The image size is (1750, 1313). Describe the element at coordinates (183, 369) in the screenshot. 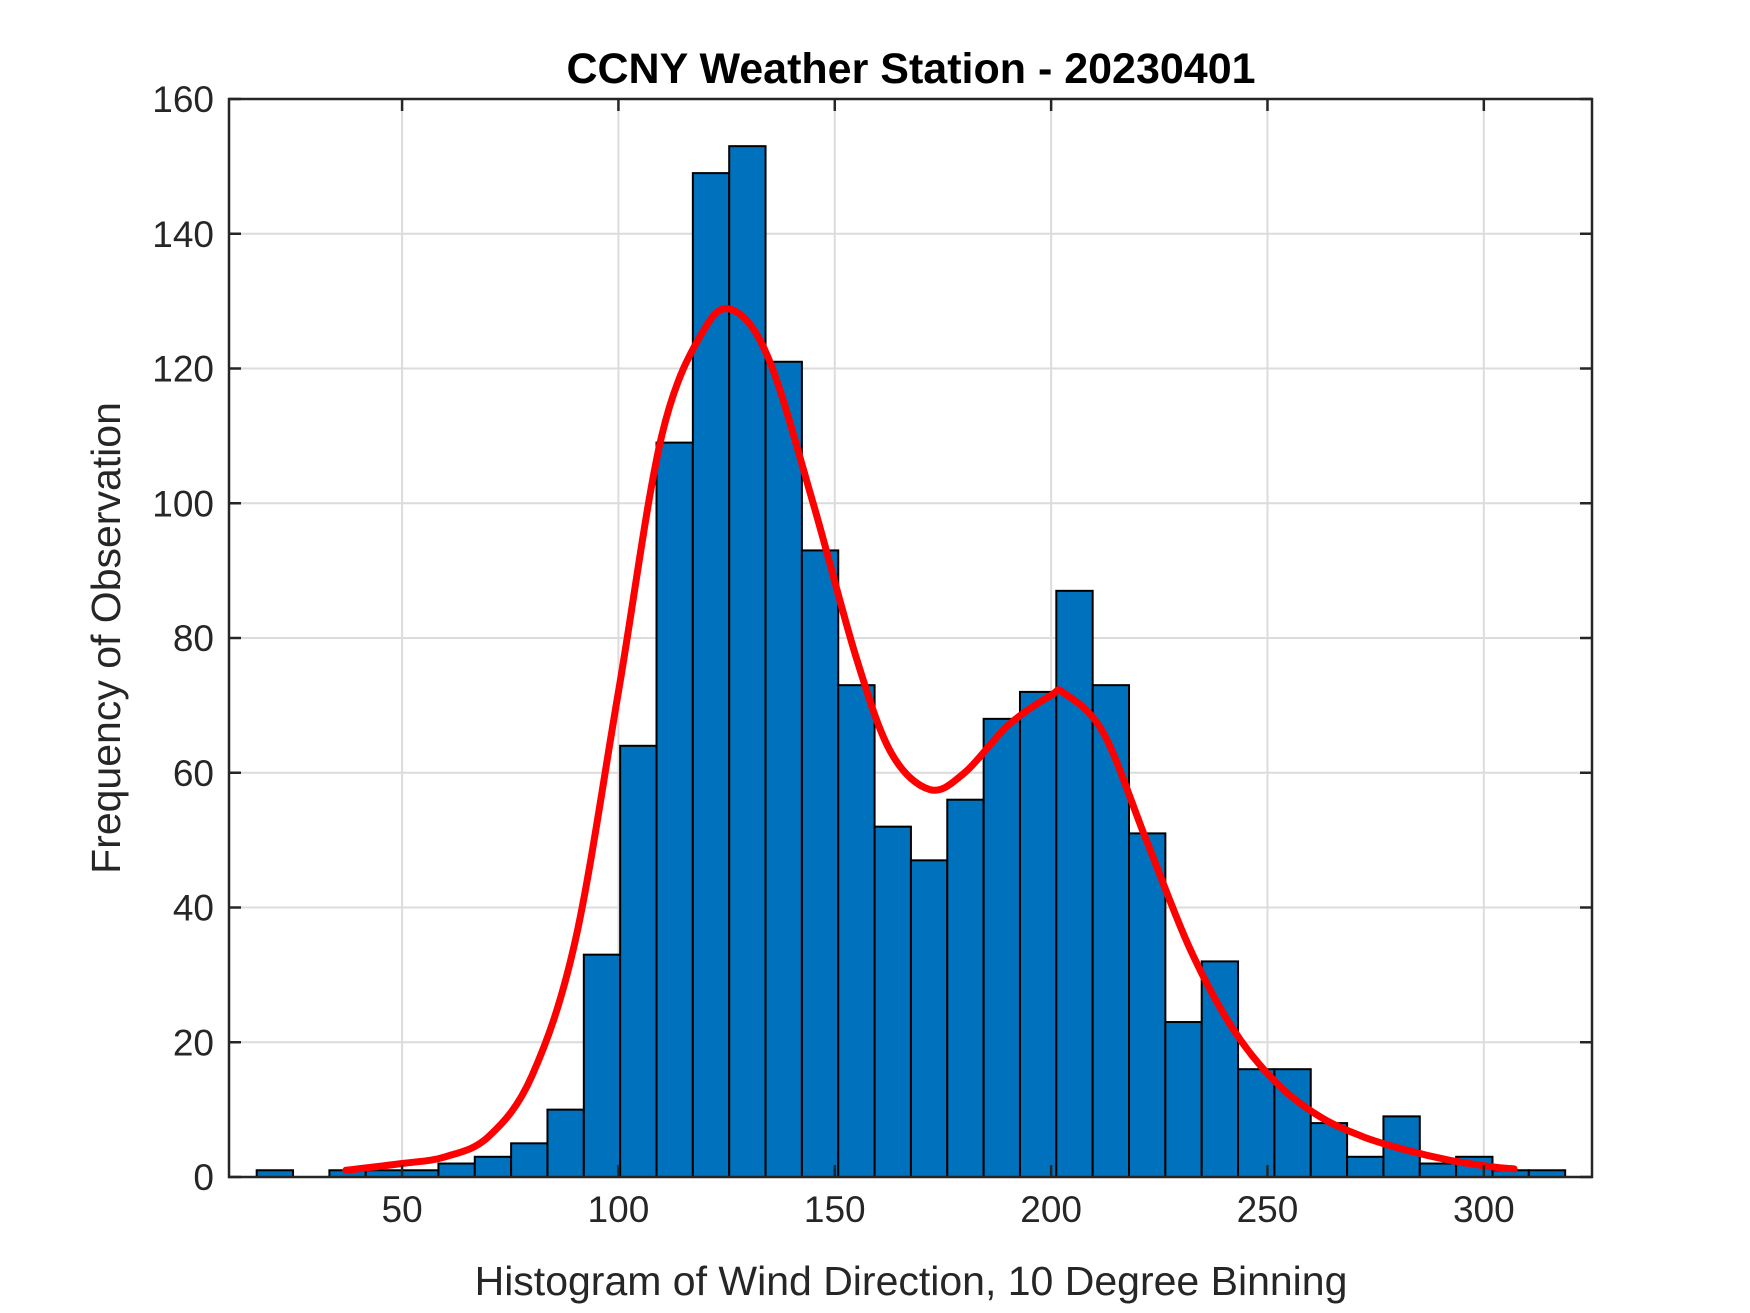

I see `y-tick-label: 120` at that location.